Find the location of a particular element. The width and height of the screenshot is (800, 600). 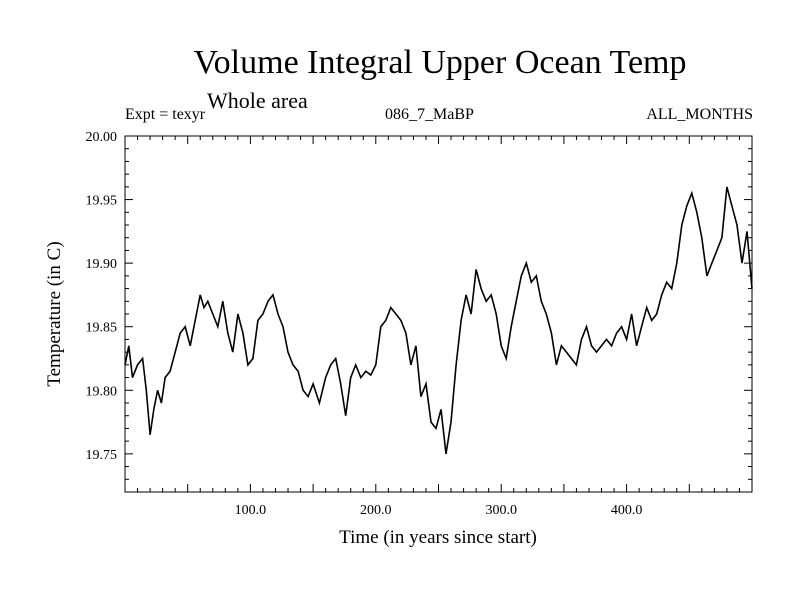

x-axis-label: Time (in years since start) is located at coordinates (438, 537).